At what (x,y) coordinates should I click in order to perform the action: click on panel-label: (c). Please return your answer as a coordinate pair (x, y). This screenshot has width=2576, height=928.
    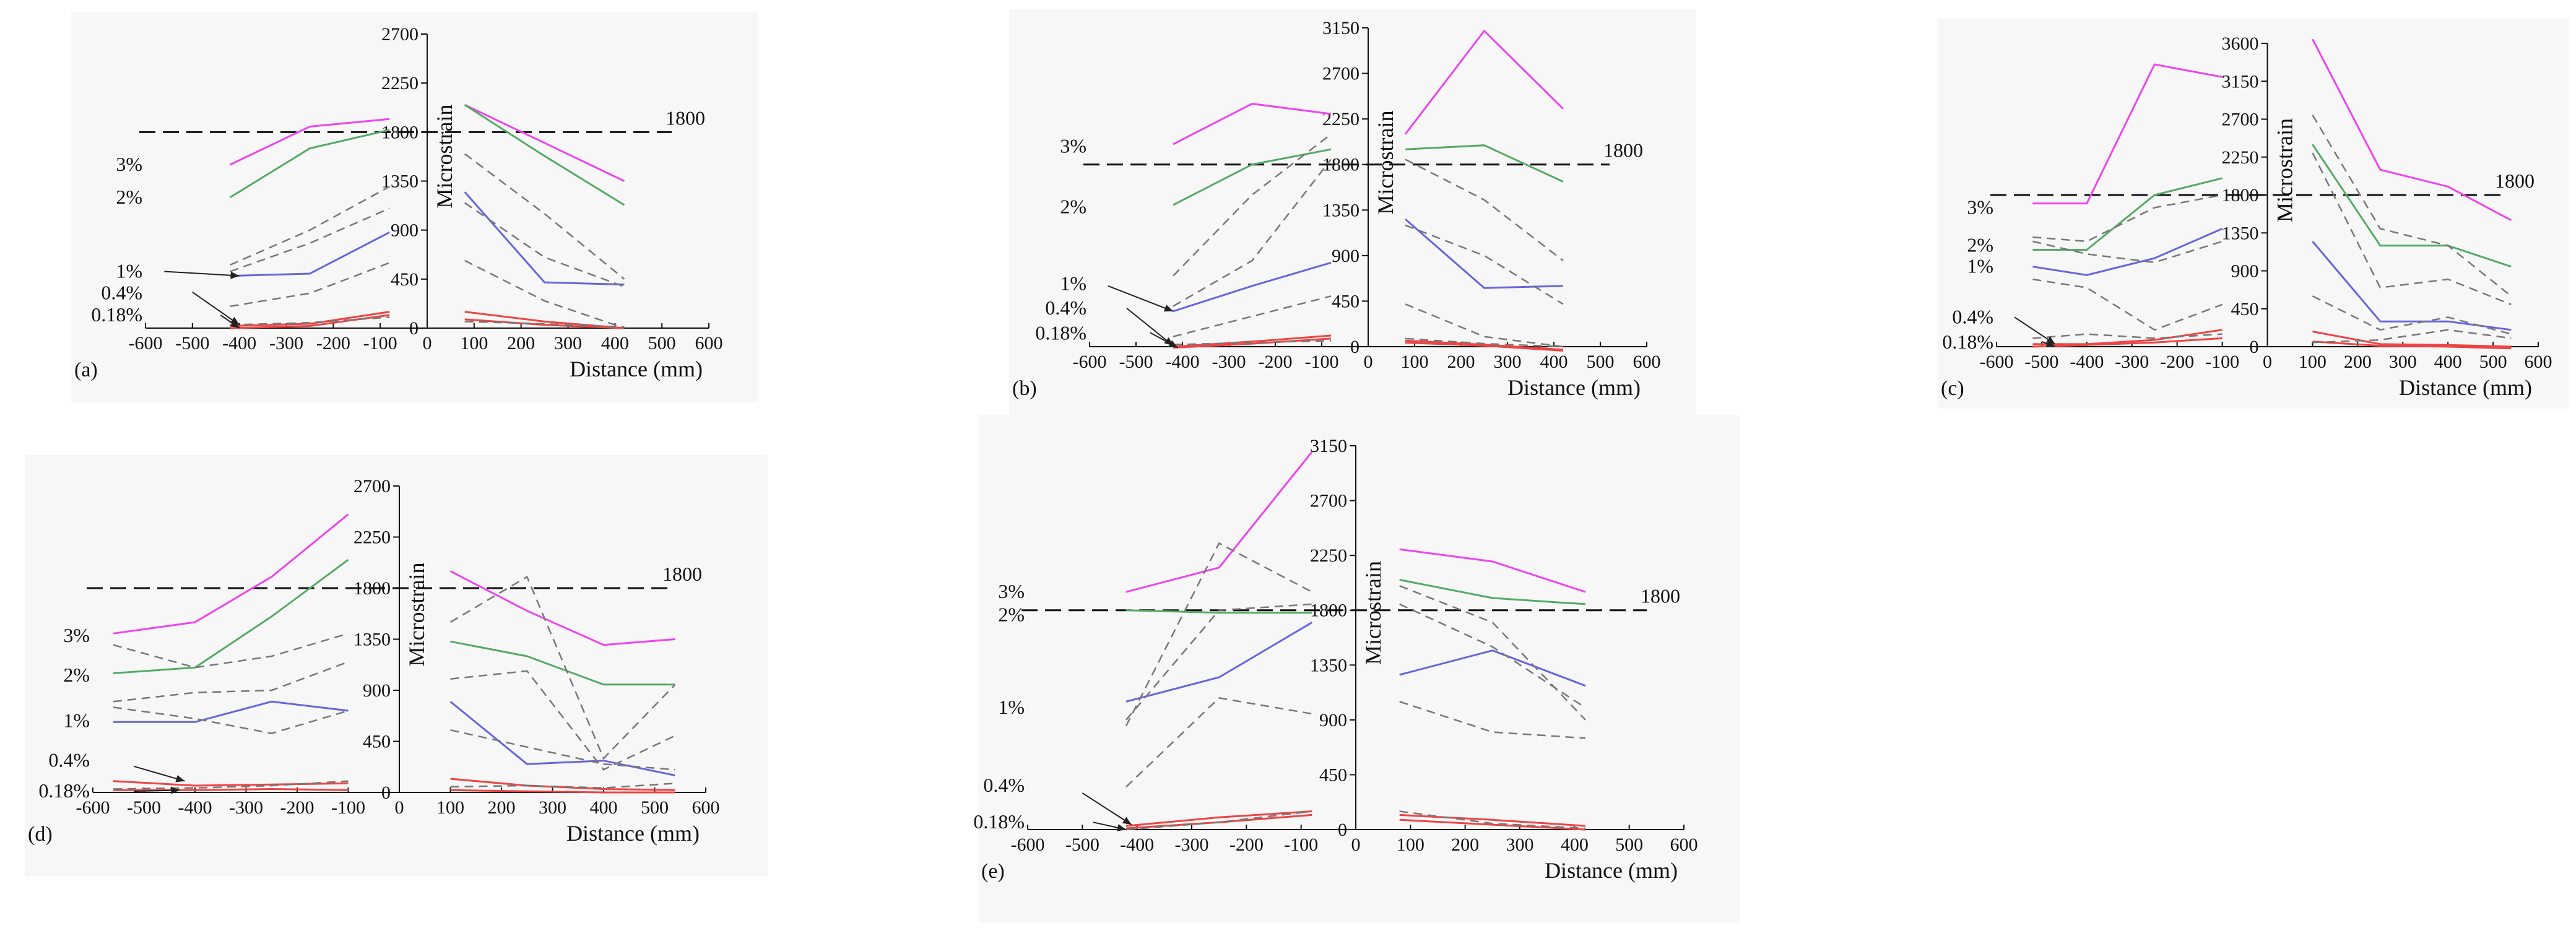
    Looking at the image, I should click on (1952, 388).